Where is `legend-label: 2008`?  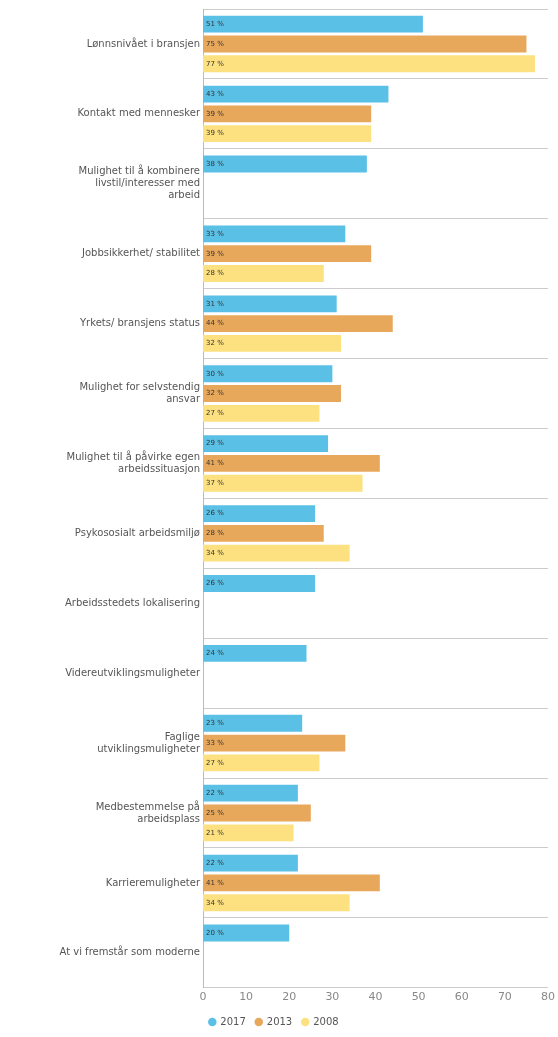 legend-label: 2008 is located at coordinates (326, 1021).